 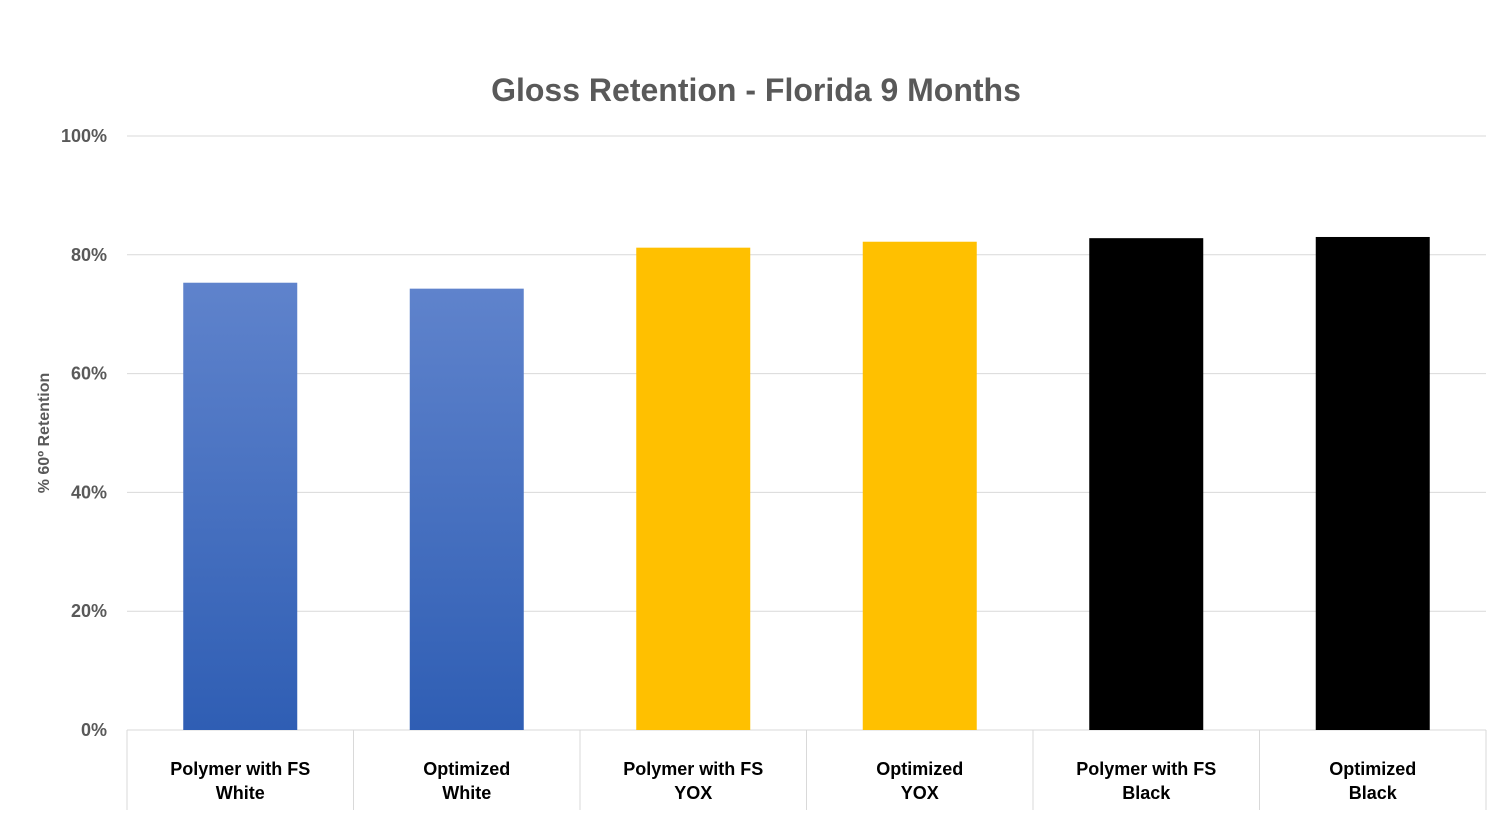 What do you see at coordinates (1372, 781) in the screenshot?
I see `category-label: Optimized Black` at bounding box center [1372, 781].